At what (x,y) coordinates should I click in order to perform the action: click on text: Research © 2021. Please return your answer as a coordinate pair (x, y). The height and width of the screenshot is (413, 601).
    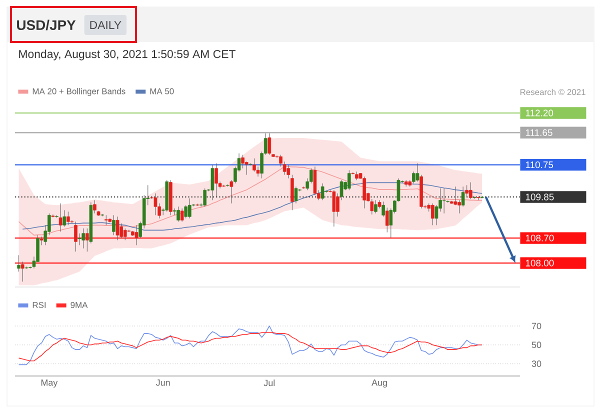
    Looking at the image, I should click on (553, 92).